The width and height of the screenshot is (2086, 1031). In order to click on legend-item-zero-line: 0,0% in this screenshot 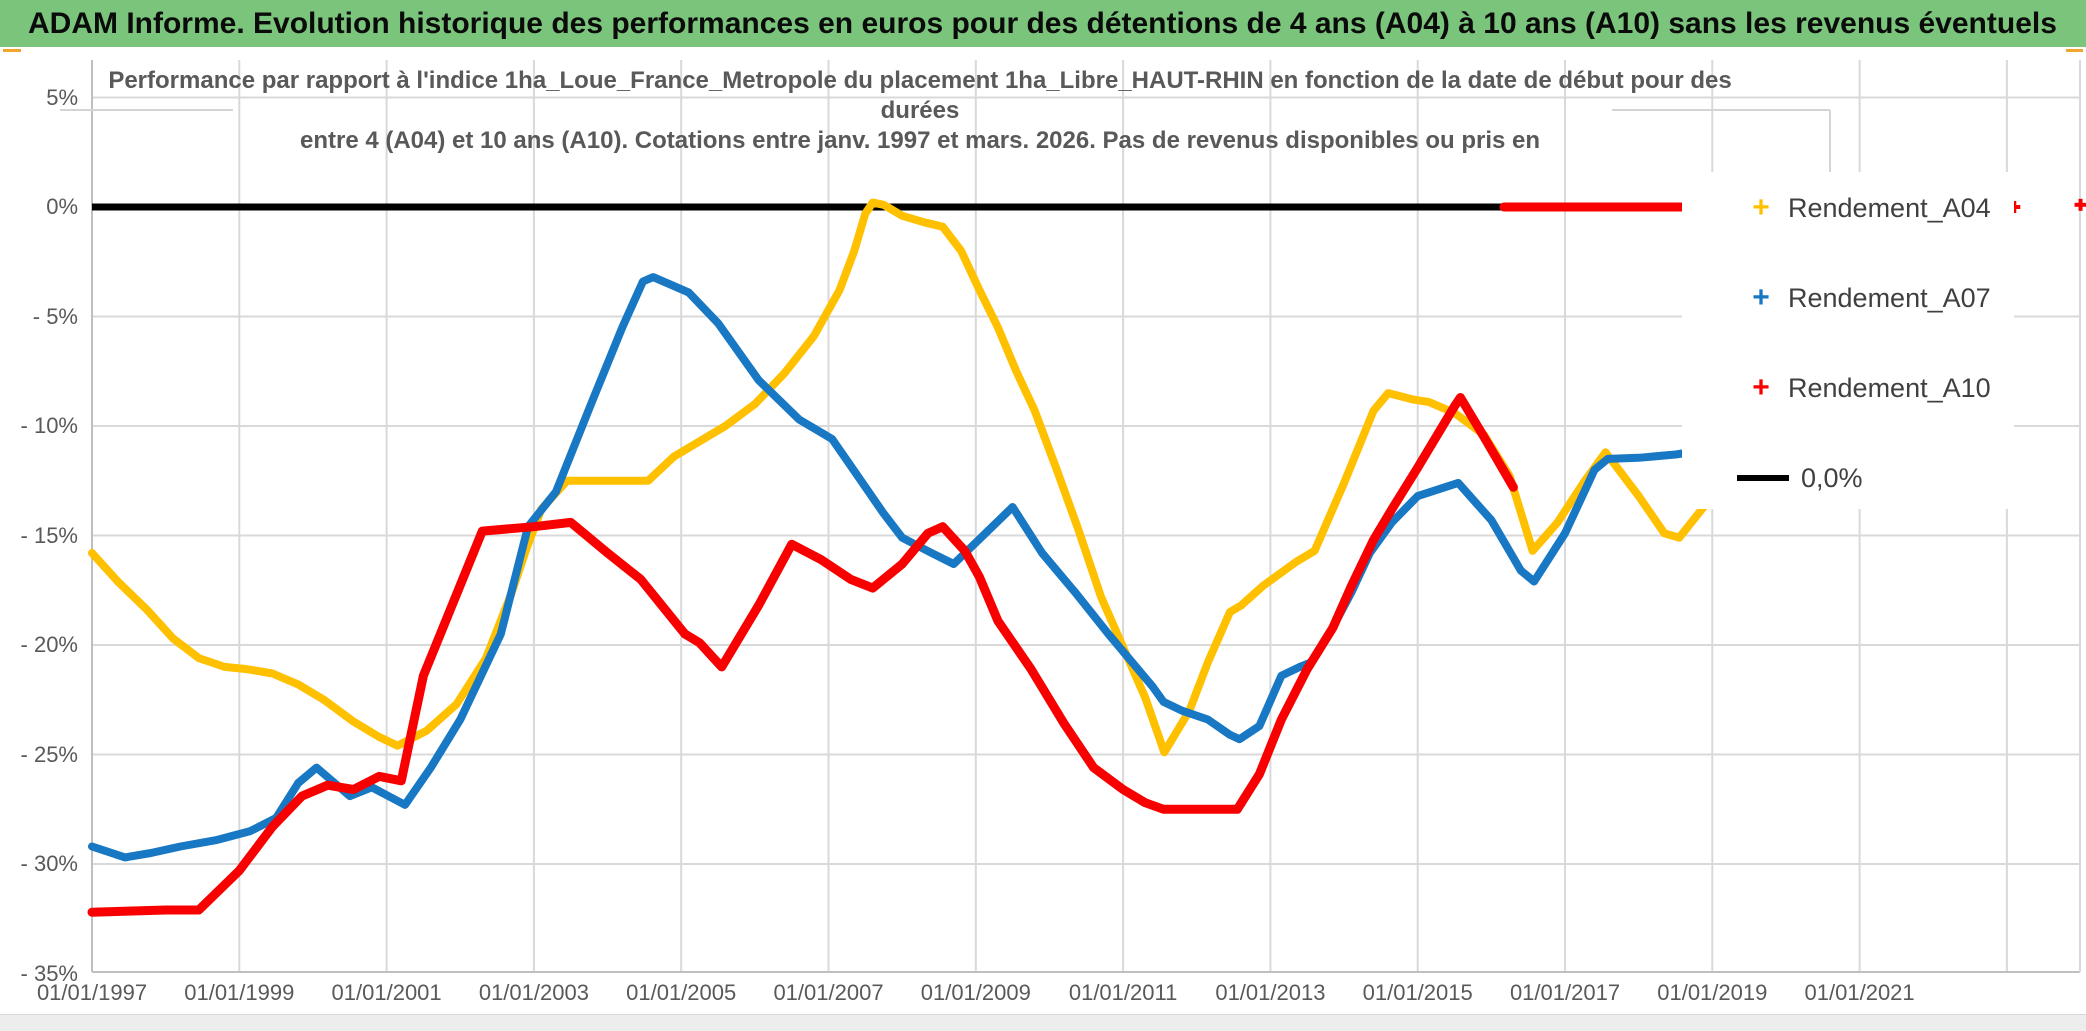, I will do `click(1772, 478)`.